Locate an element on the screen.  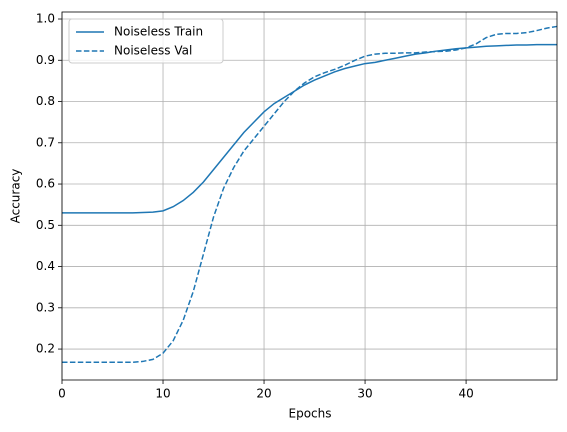
legend-label: Noiseless Val is located at coordinates (153, 51).